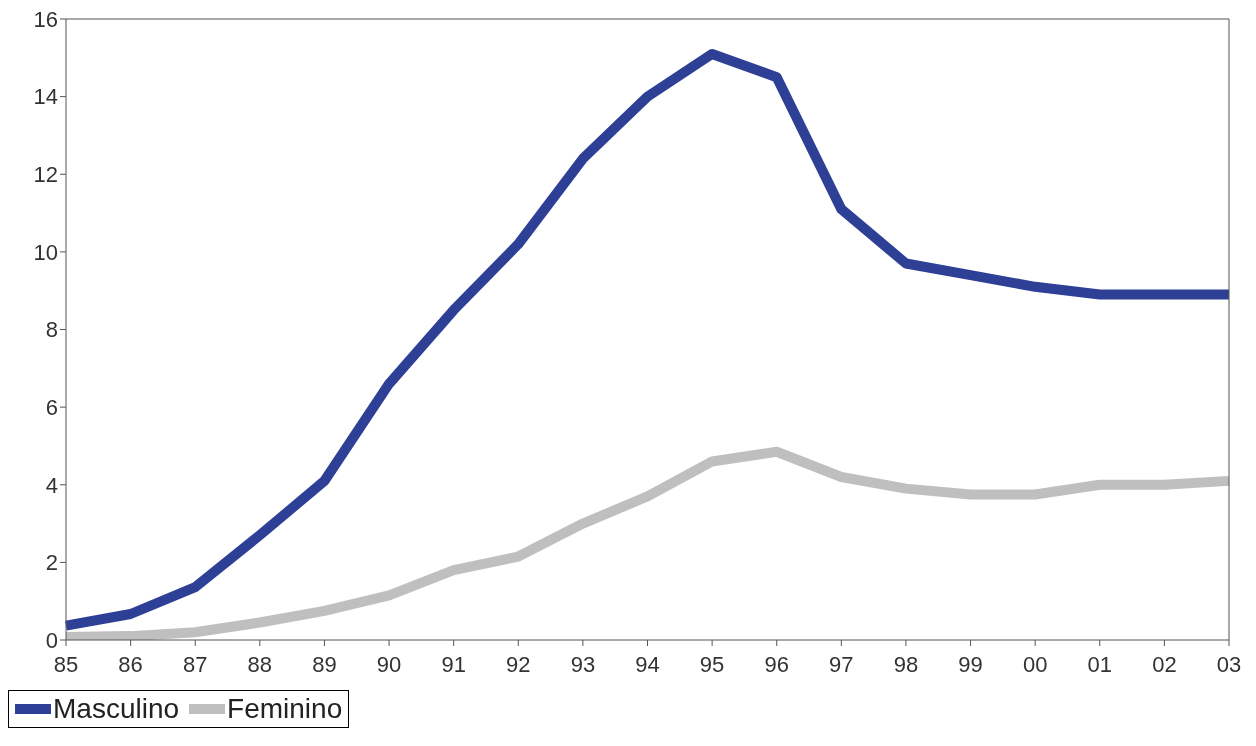  Describe the element at coordinates (1035, 664) in the screenshot. I see `x-tick-label: 00` at that location.